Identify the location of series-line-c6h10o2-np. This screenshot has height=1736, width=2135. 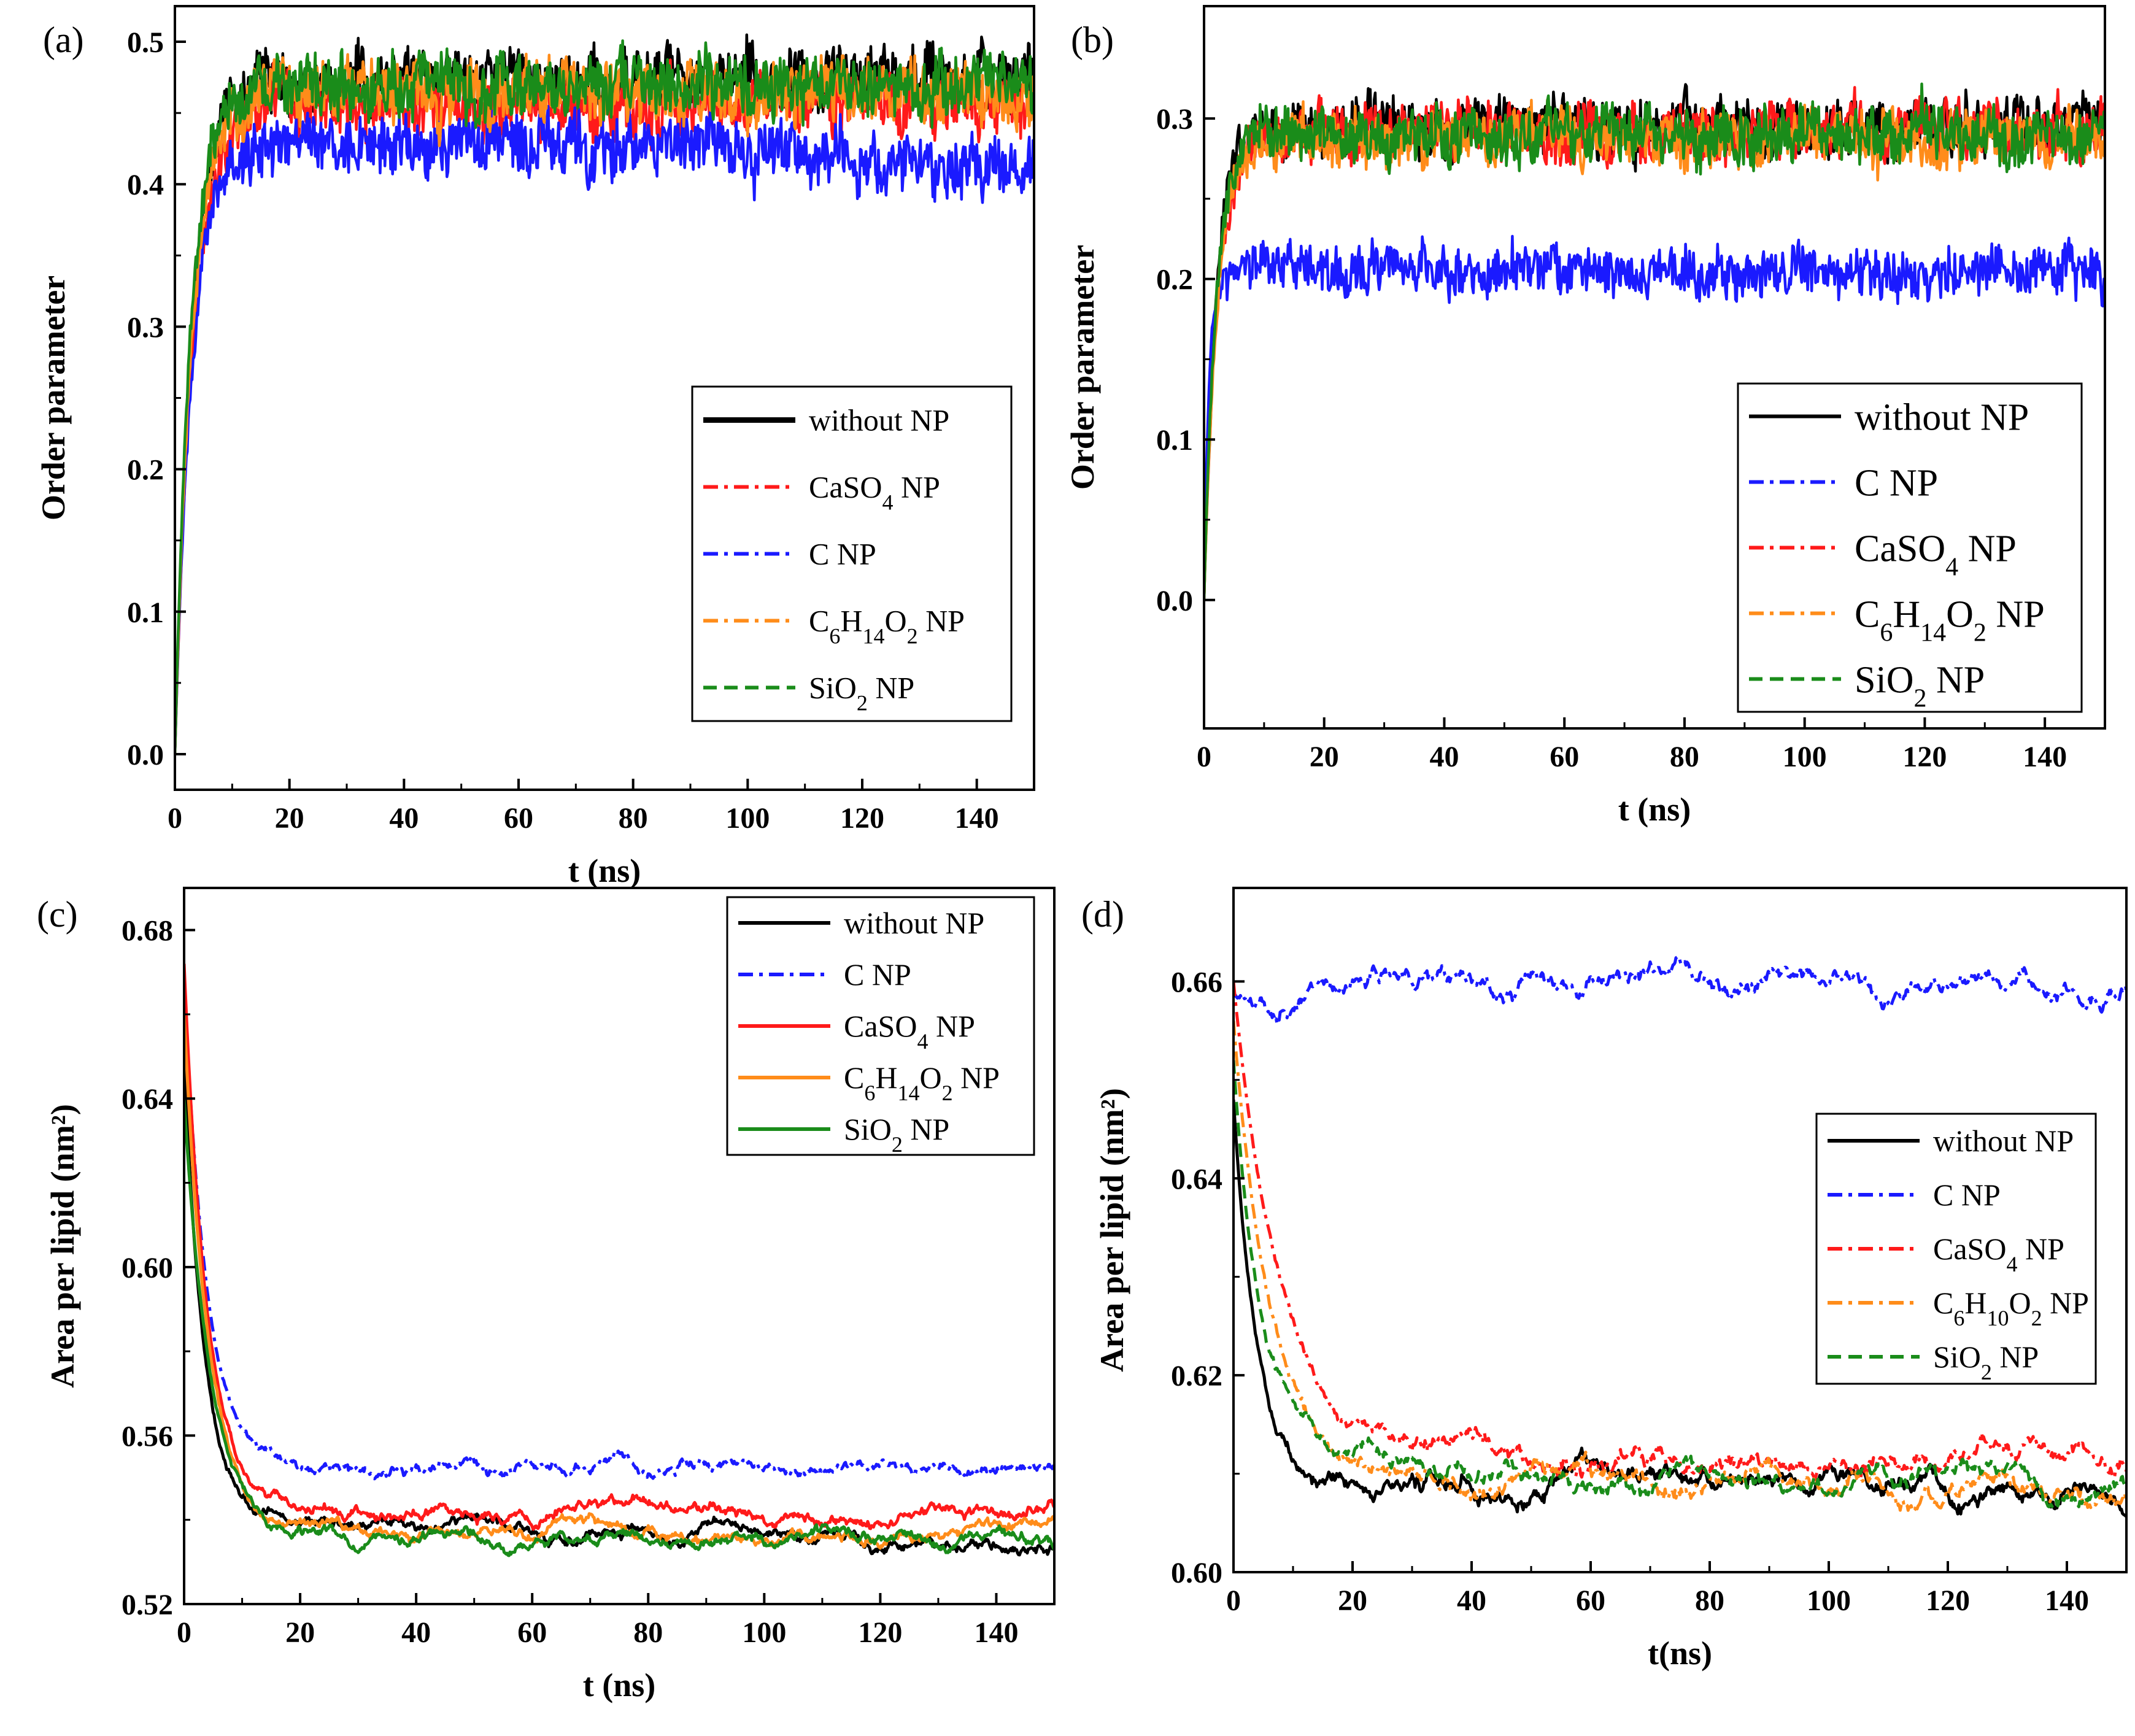
(1680, 1266).